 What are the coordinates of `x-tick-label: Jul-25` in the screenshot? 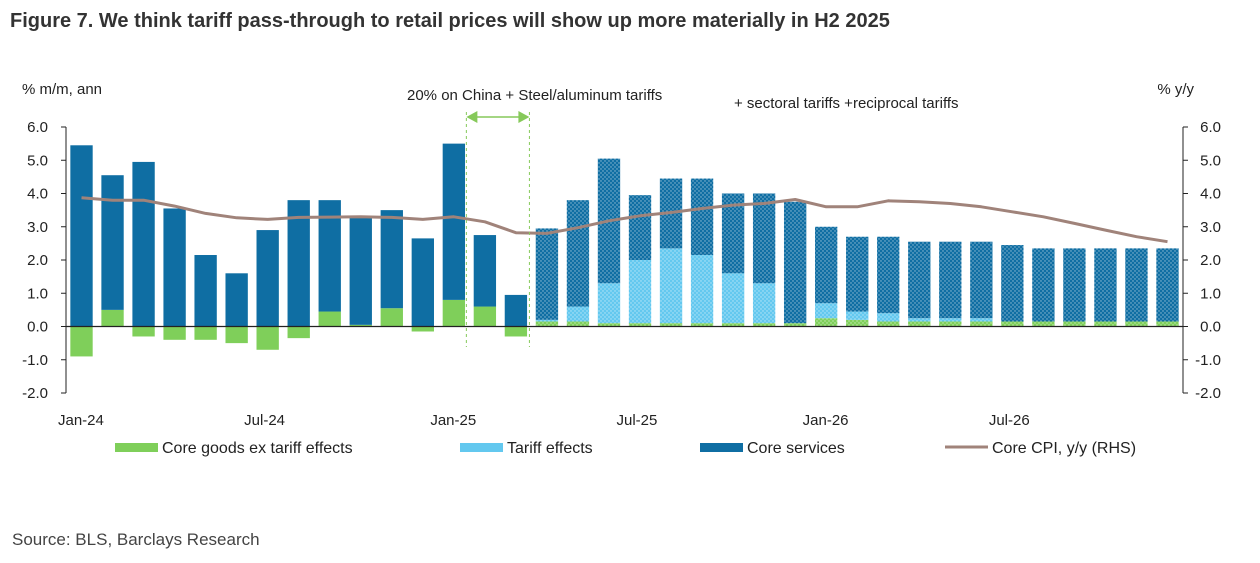 It's located at (637, 420).